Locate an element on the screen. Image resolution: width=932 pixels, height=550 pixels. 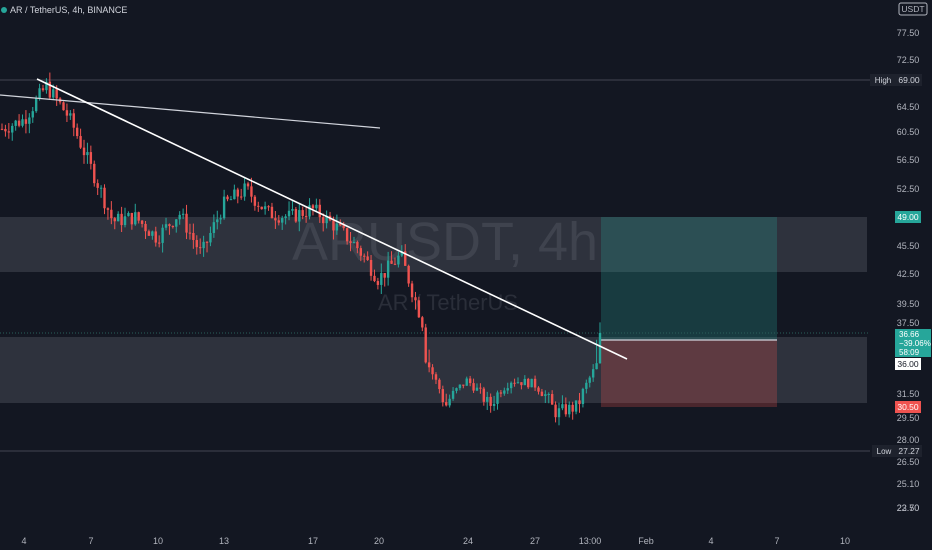
chart-title: AR / TetherUS, 4h, BINANCE is located at coordinates (68, 10).